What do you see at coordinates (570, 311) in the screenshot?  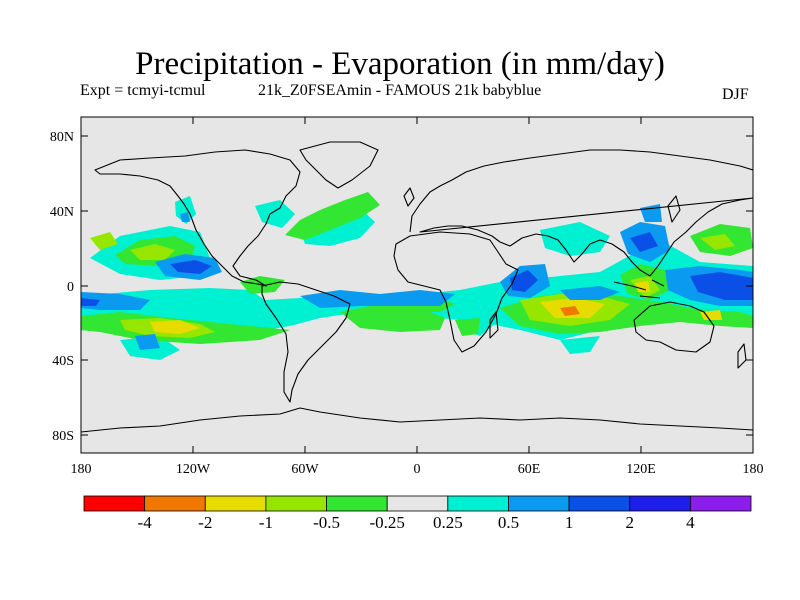 I see `contour-negative-very-strong` at bounding box center [570, 311].